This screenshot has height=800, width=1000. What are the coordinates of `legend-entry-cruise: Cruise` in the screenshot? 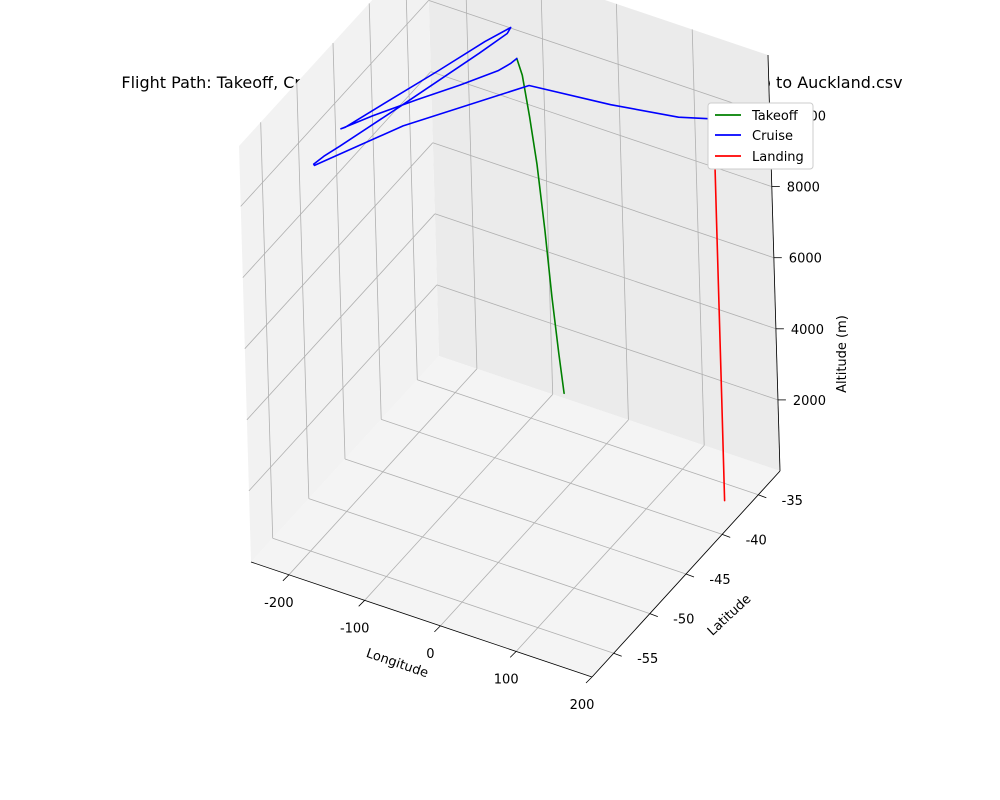 It's located at (754, 136).